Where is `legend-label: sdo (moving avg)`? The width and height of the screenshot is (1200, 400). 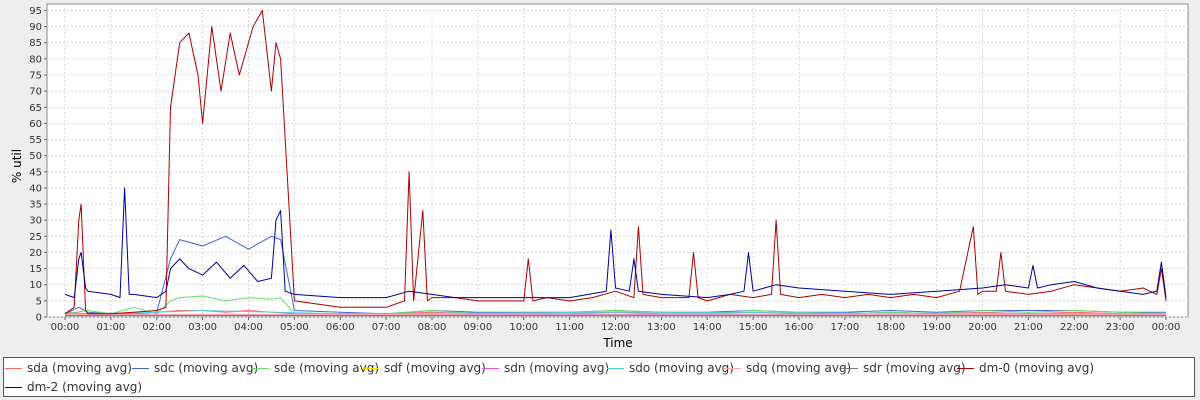
legend-label: sdo (moving avg) is located at coordinates (681, 368).